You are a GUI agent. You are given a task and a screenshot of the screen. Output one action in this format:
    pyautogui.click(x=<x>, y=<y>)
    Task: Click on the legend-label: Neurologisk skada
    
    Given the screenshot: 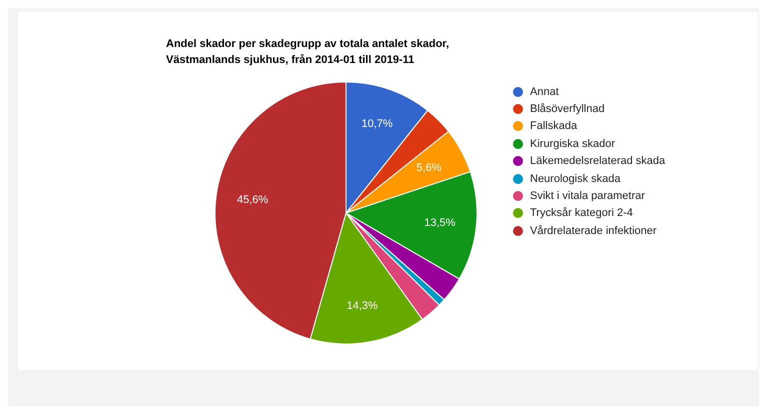 What is the action you would take?
    pyautogui.click(x=575, y=178)
    